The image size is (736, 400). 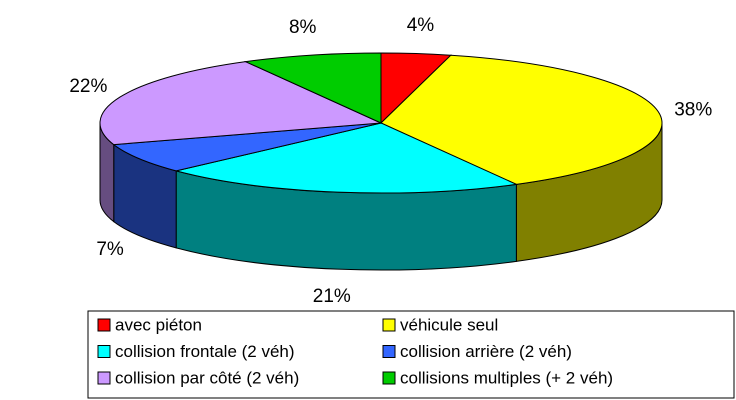 What do you see at coordinates (303, 27) in the screenshot?
I see `data-label: 8%` at bounding box center [303, 27].